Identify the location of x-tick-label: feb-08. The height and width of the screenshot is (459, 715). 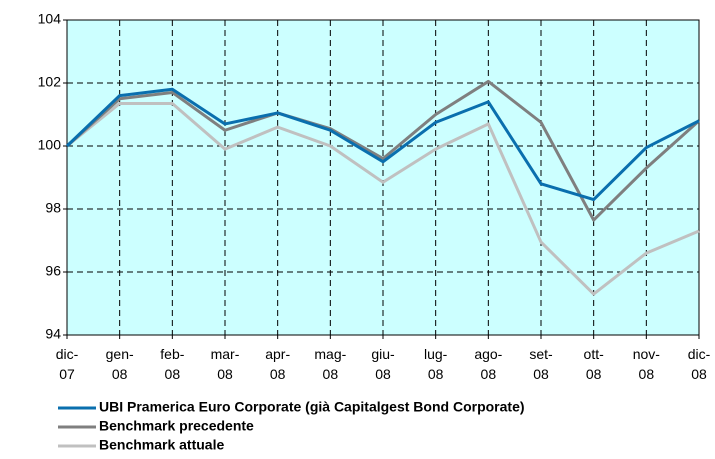
(172, 364).